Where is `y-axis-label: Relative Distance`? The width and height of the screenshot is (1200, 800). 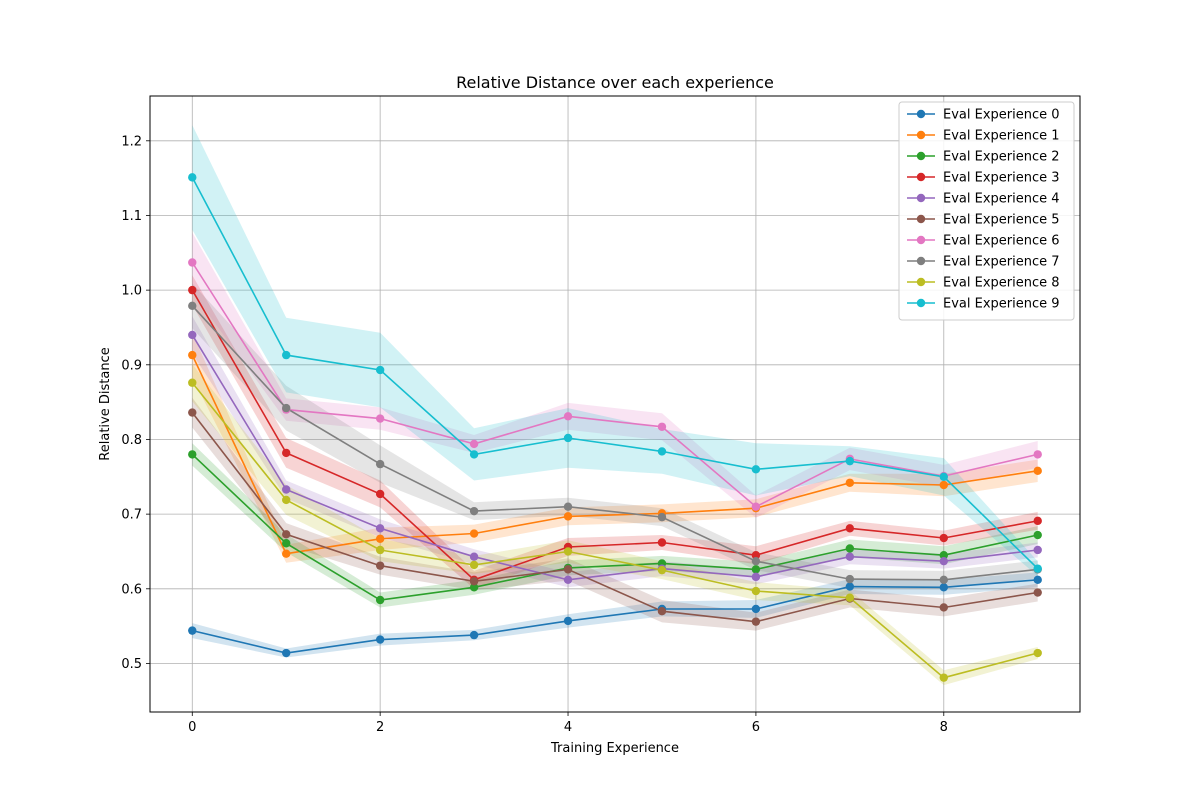
y-axis-label: Relative Distance is located at coordinates (105, 403).